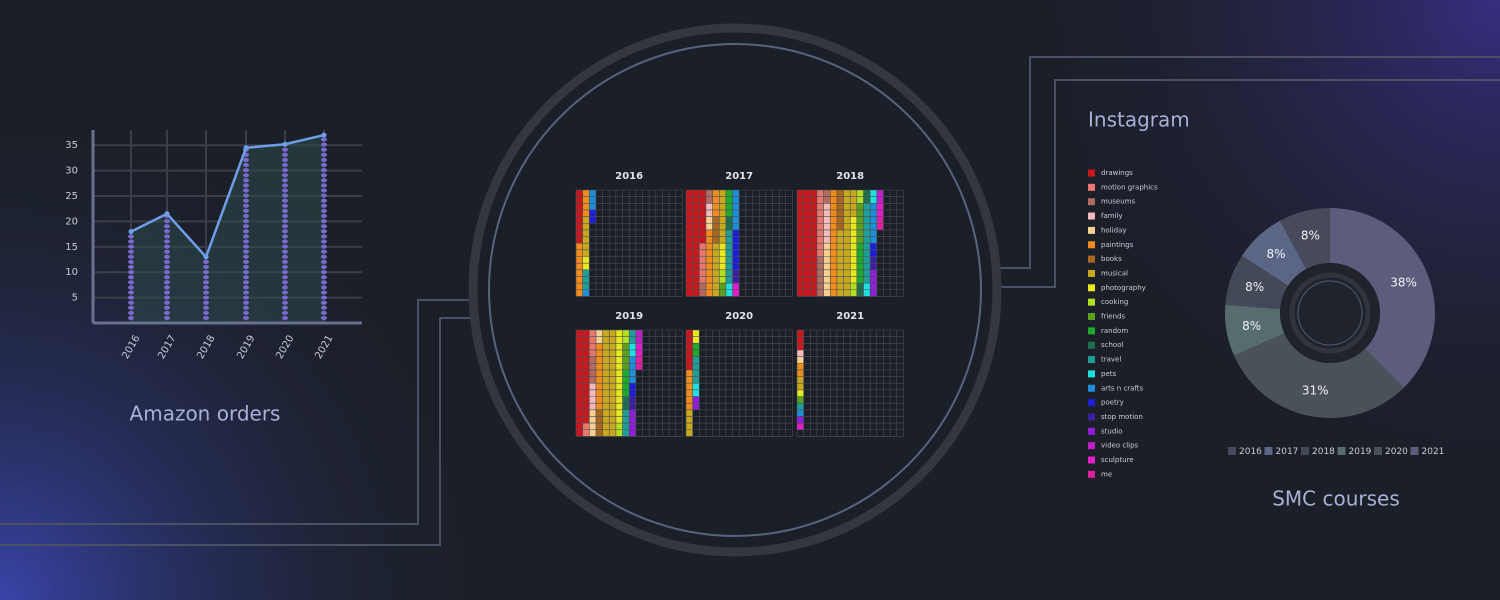  What do you see at coordinates (629, 176) in the screenshot?
I see `panel-title: 2016` at bounding box center [629, 176].